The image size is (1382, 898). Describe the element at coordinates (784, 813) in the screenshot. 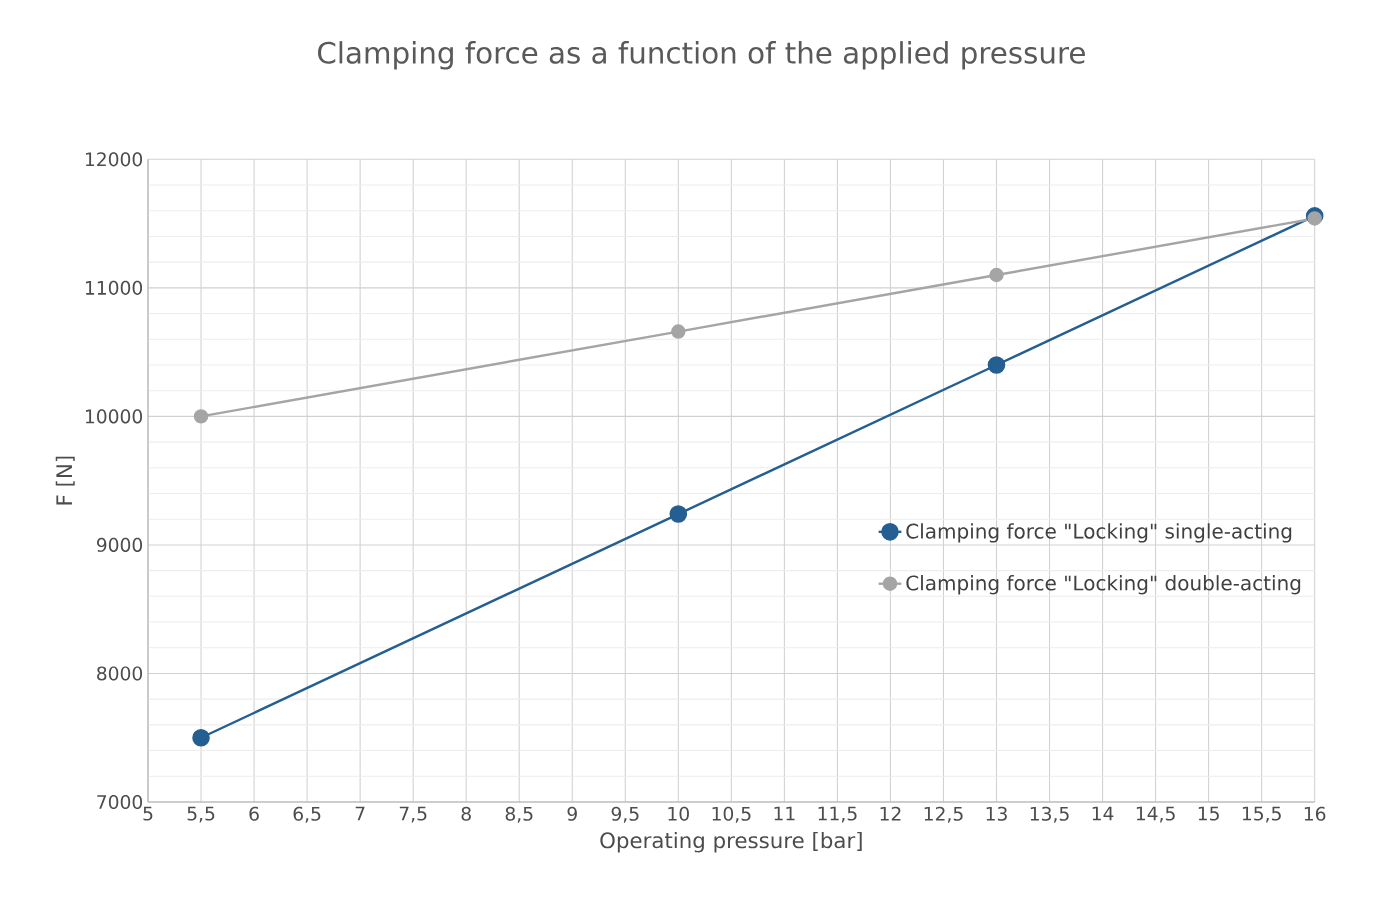

I see `x-tick-label: 11` at that location.